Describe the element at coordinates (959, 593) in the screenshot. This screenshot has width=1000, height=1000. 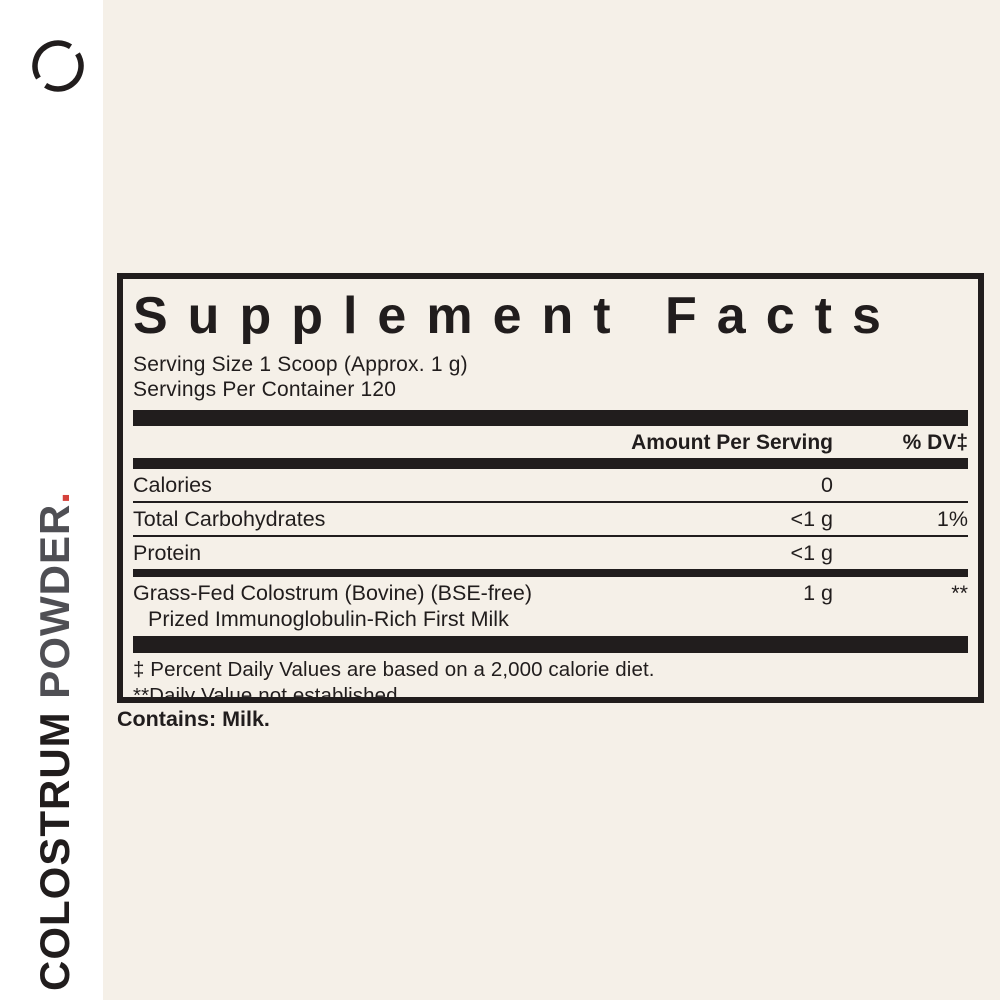
I see `row-dv: **` at that location.